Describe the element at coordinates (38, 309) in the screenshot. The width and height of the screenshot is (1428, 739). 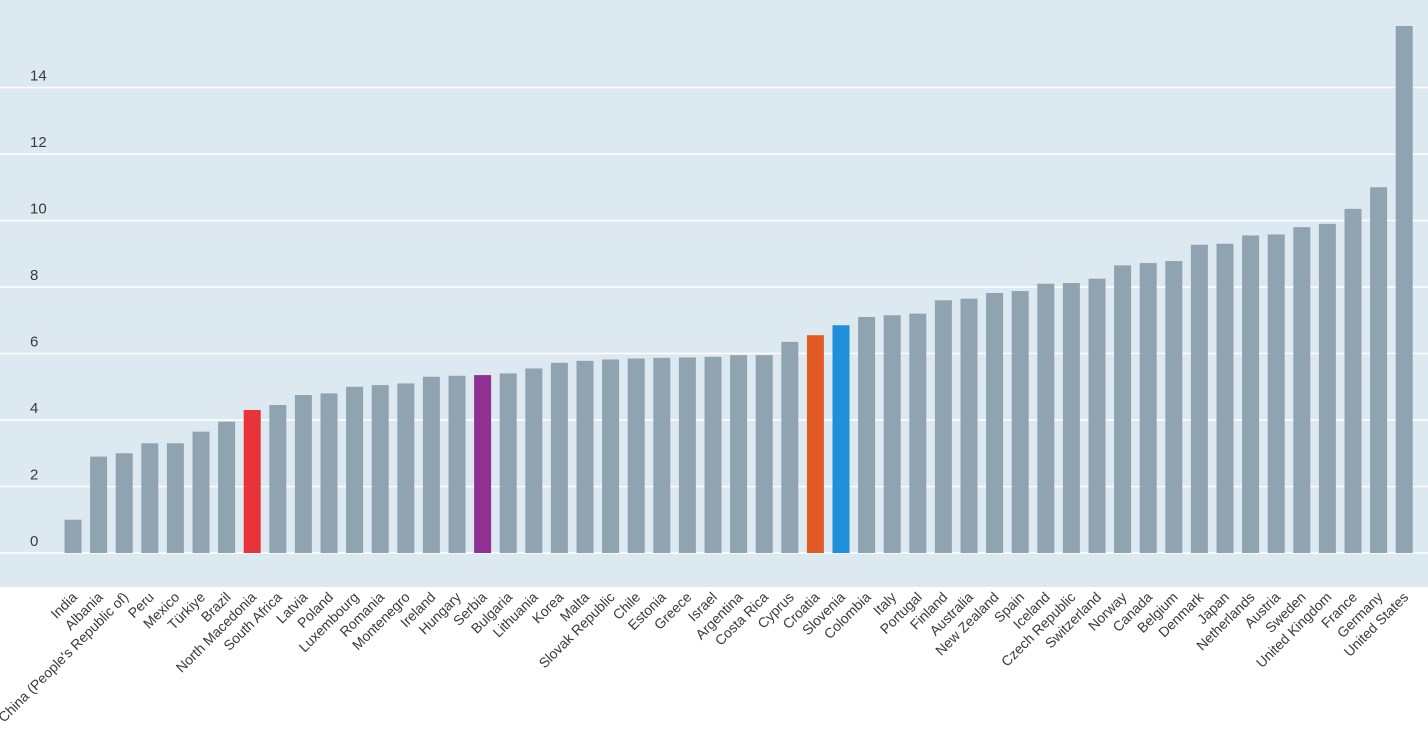
I see `y-axis-tick-labels: 0 2 4 6 8 10 12 14` at that location.